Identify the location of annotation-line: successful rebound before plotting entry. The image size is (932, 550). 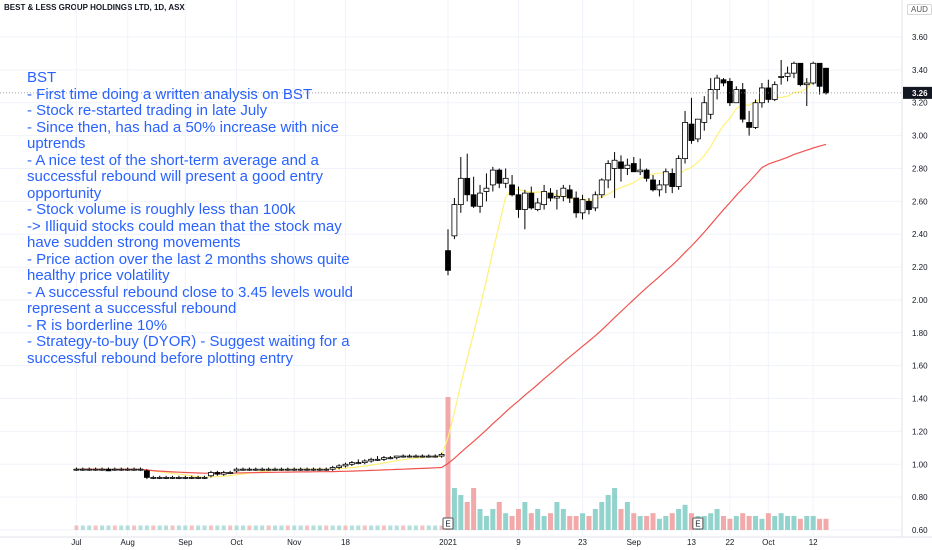
(160, 358).